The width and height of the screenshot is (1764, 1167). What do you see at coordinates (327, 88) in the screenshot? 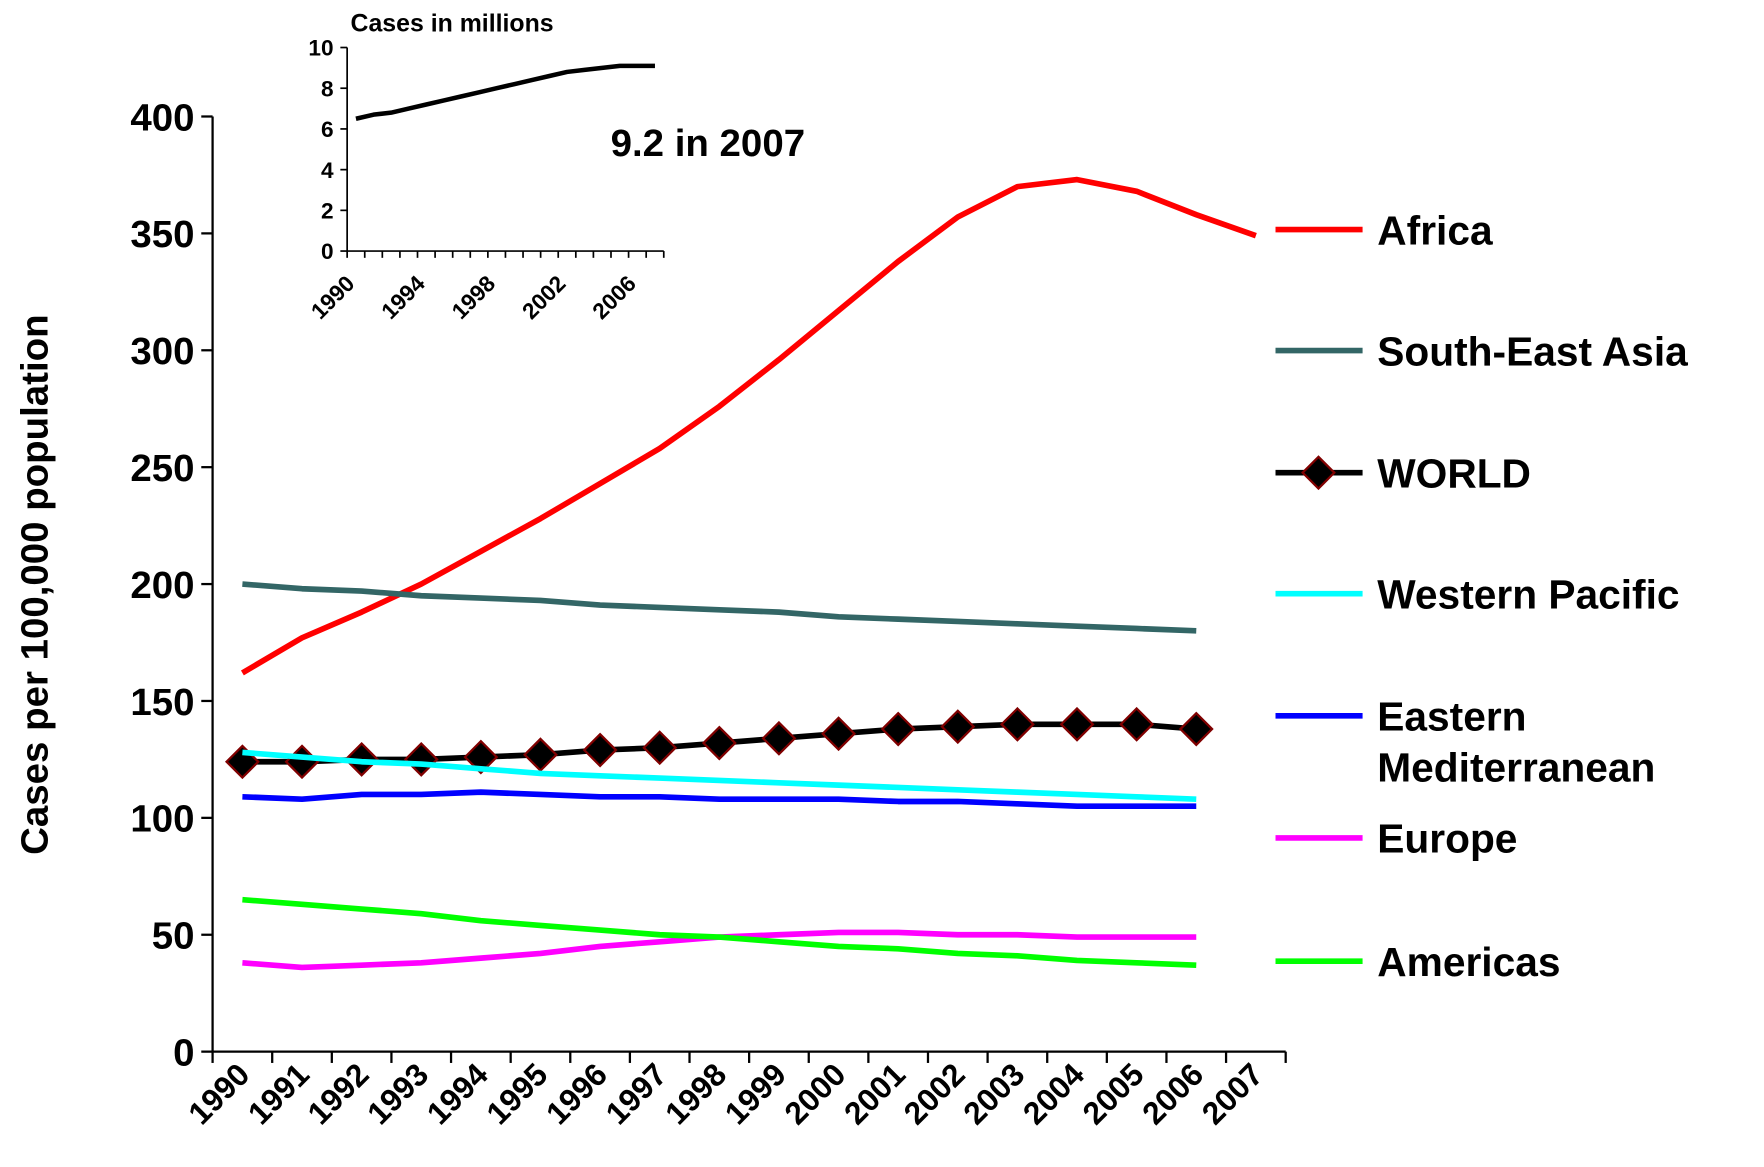
I see `y-tick-label: 8` at bounding box center [327, 88].